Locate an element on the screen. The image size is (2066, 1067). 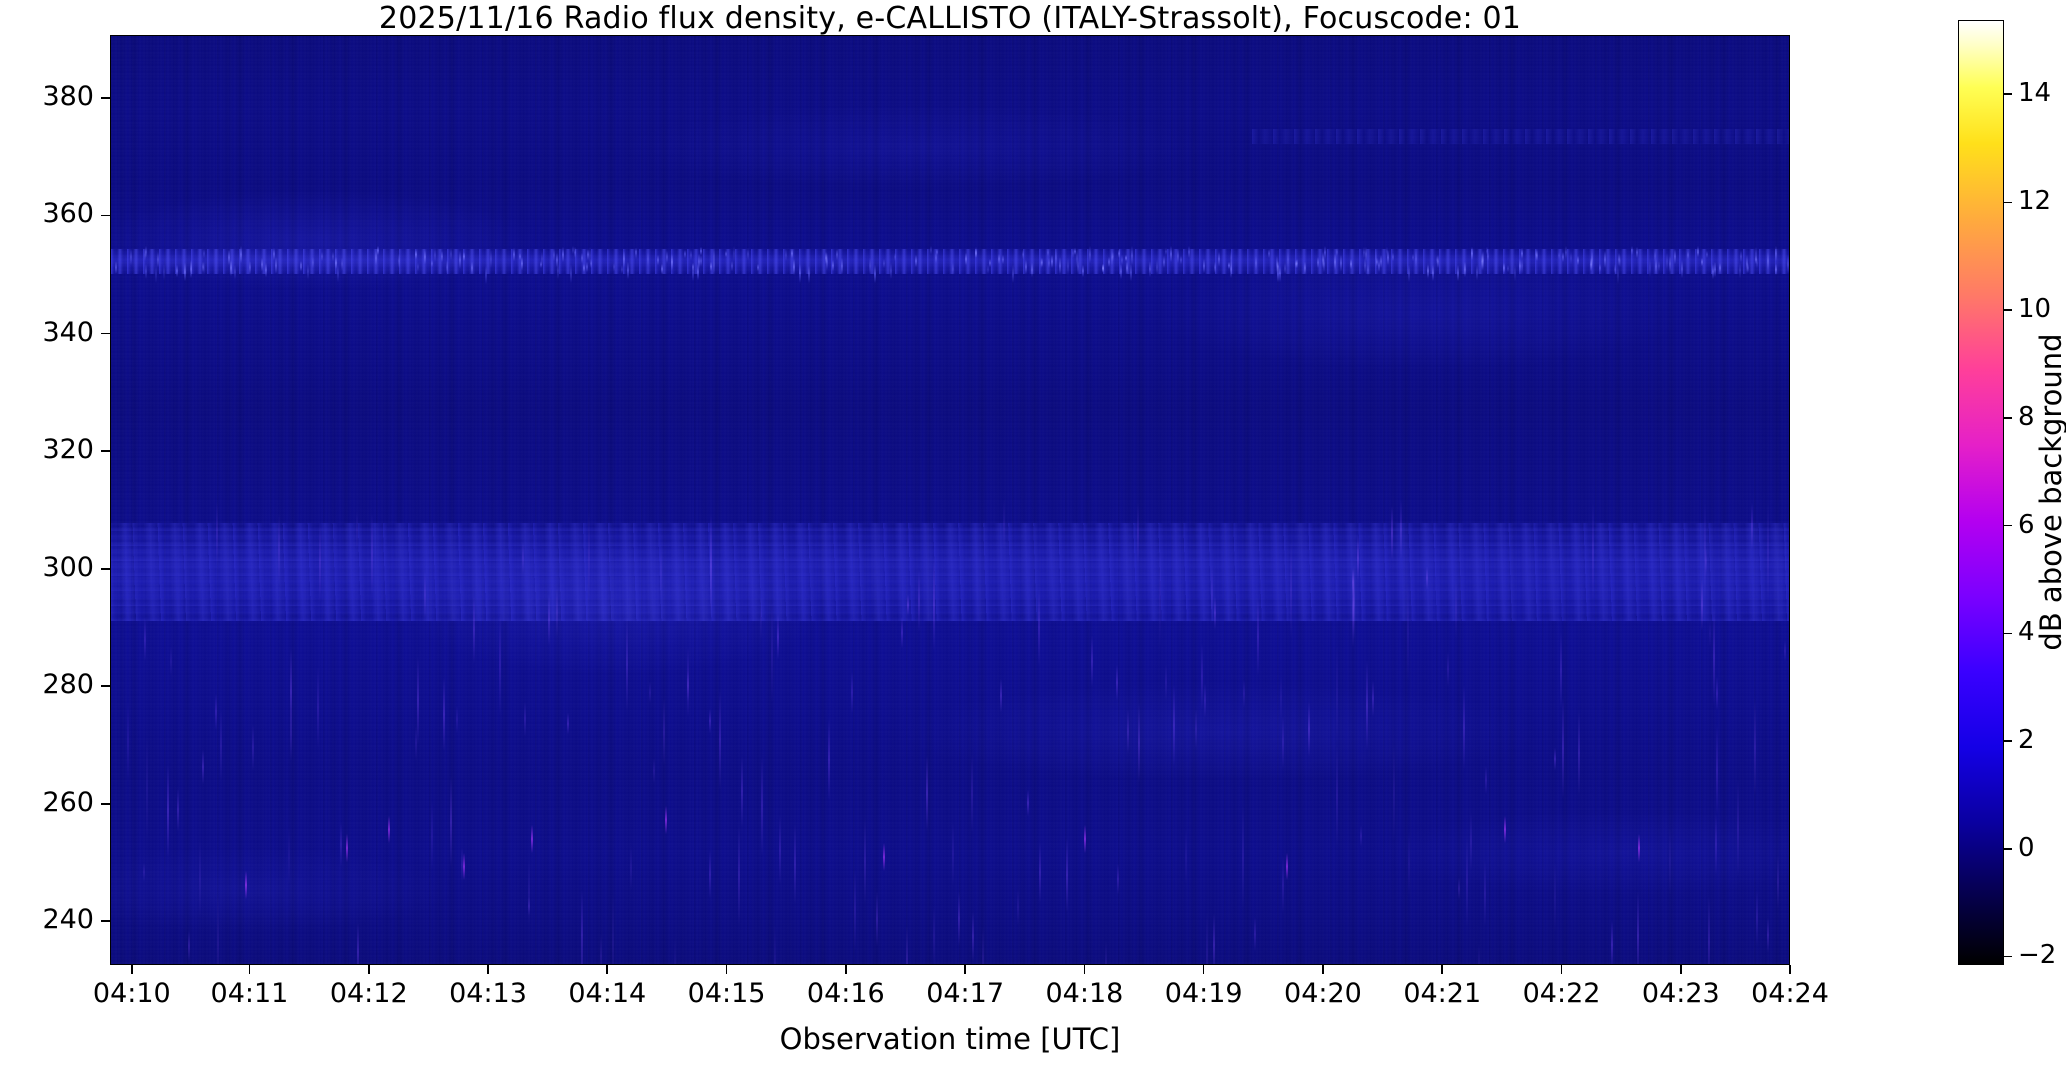
x-tick-label: 04:22 is located at coordinates (1561, 993).